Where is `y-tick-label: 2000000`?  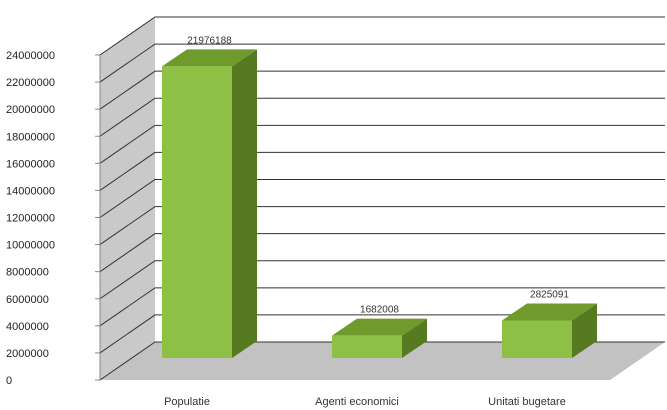
y-tick-label: 2000000 is located at coordinates (27, 354).